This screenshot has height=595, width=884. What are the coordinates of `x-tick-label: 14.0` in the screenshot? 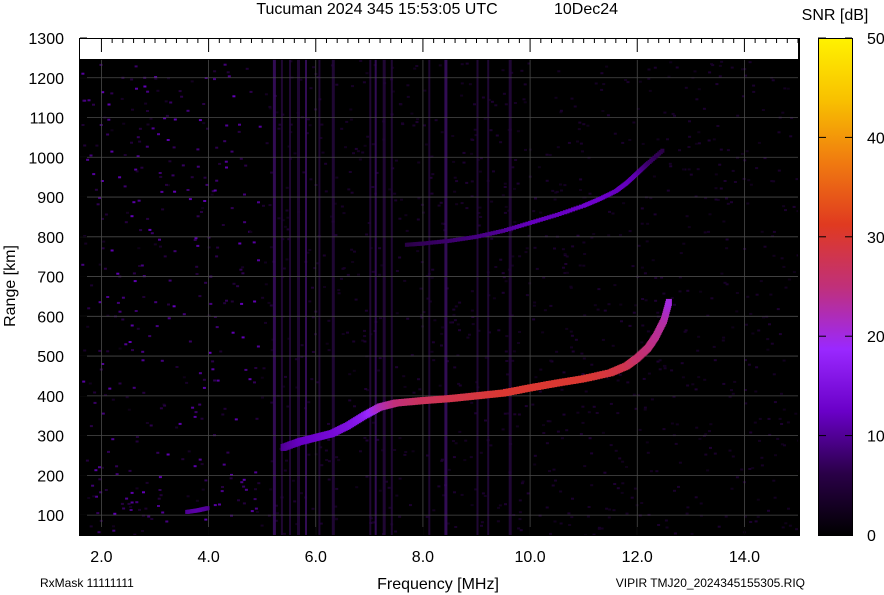 It's located at (744, 557).